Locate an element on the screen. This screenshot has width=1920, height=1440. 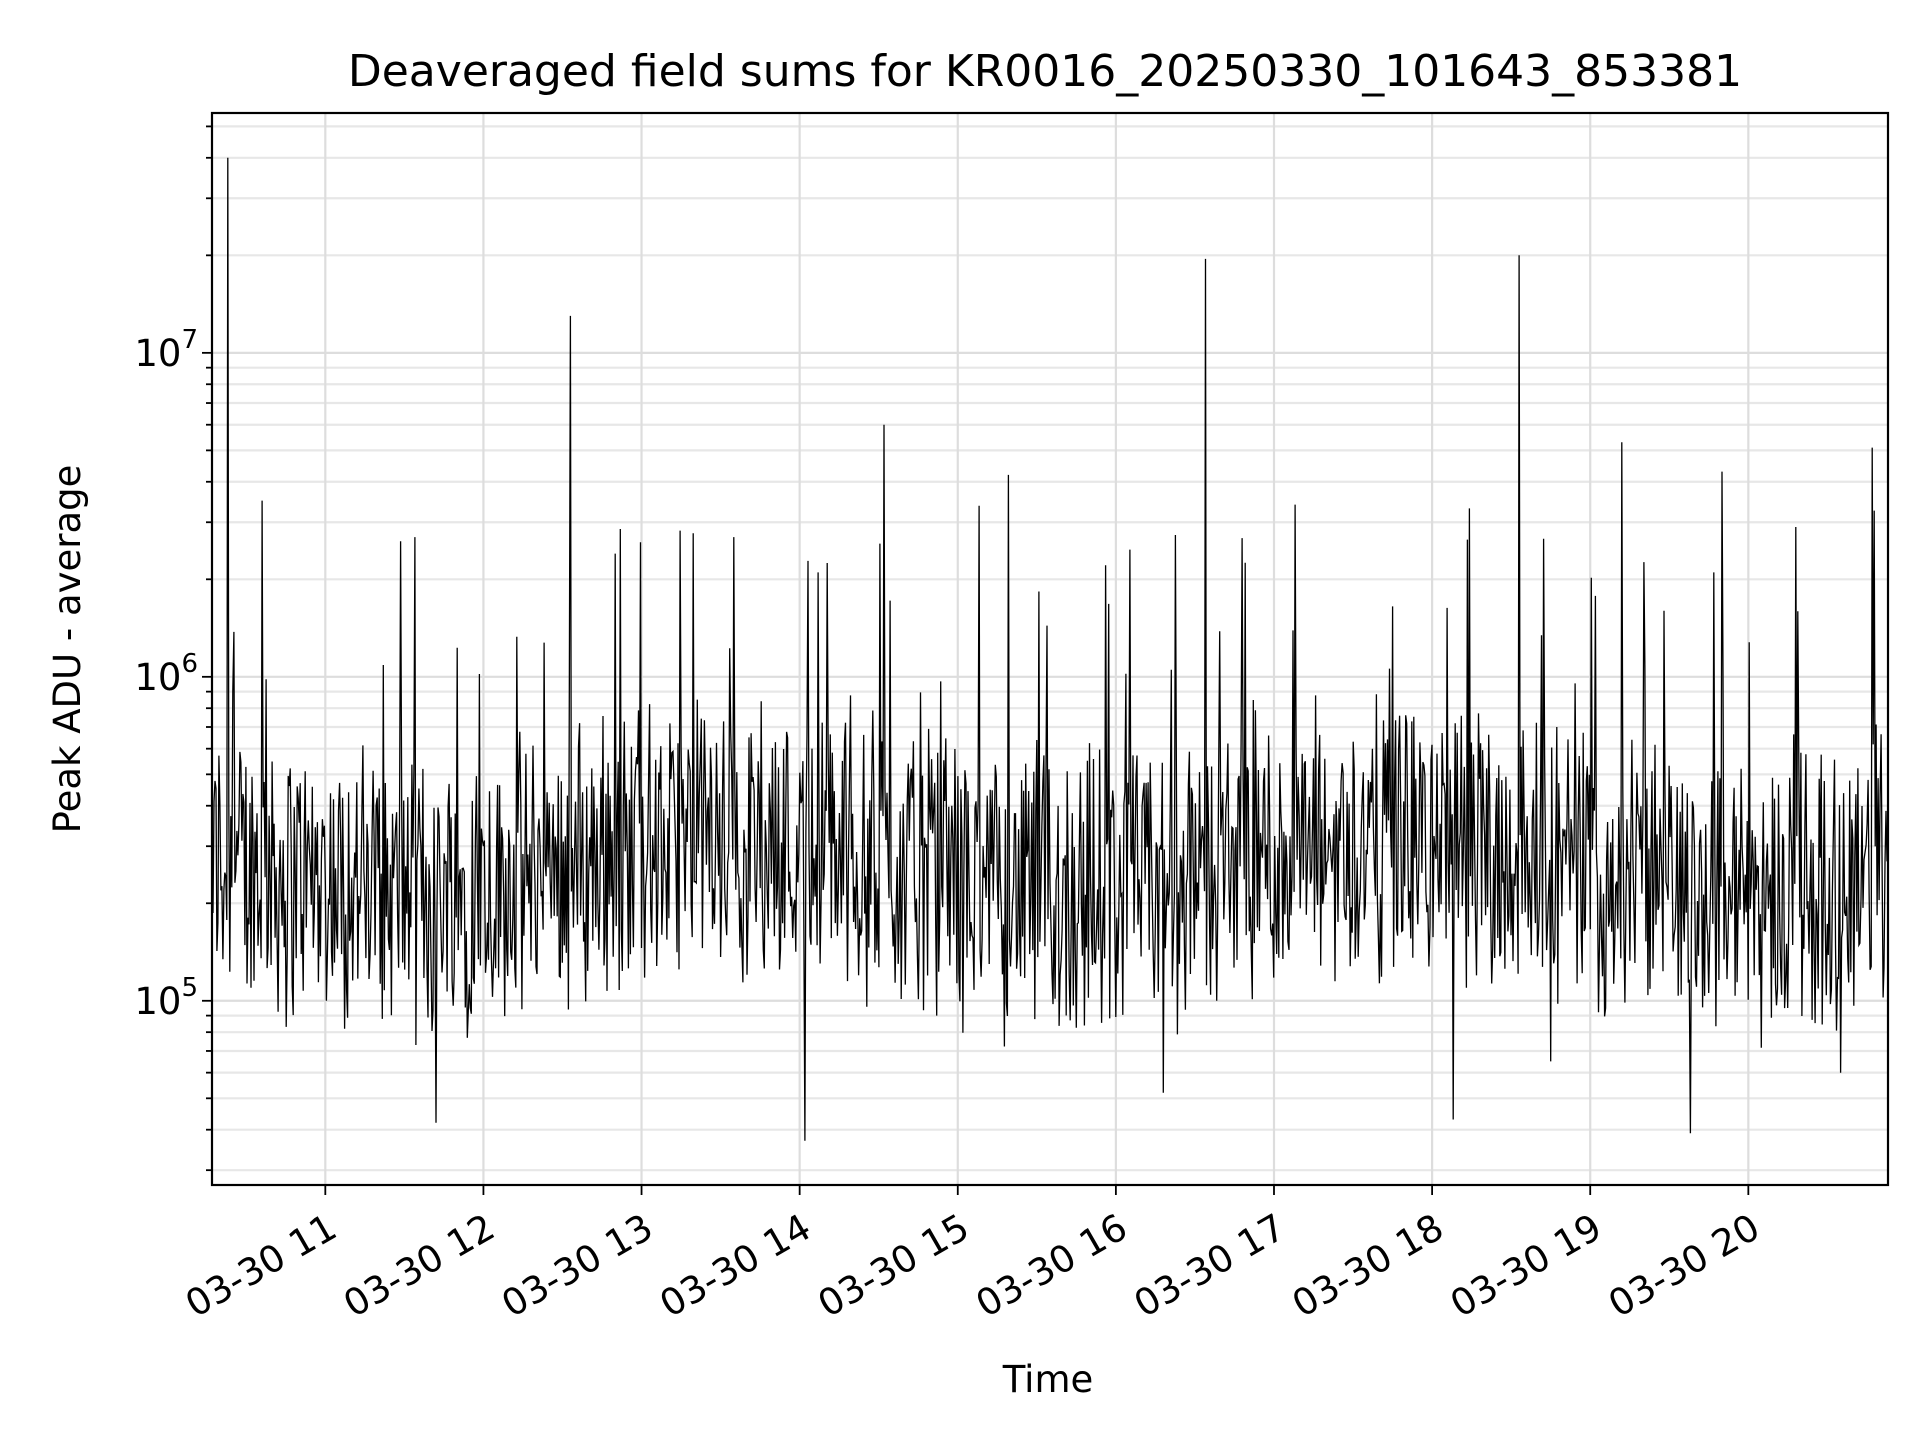
x-axis-label: Time is located at coordinates (1048, 1379).